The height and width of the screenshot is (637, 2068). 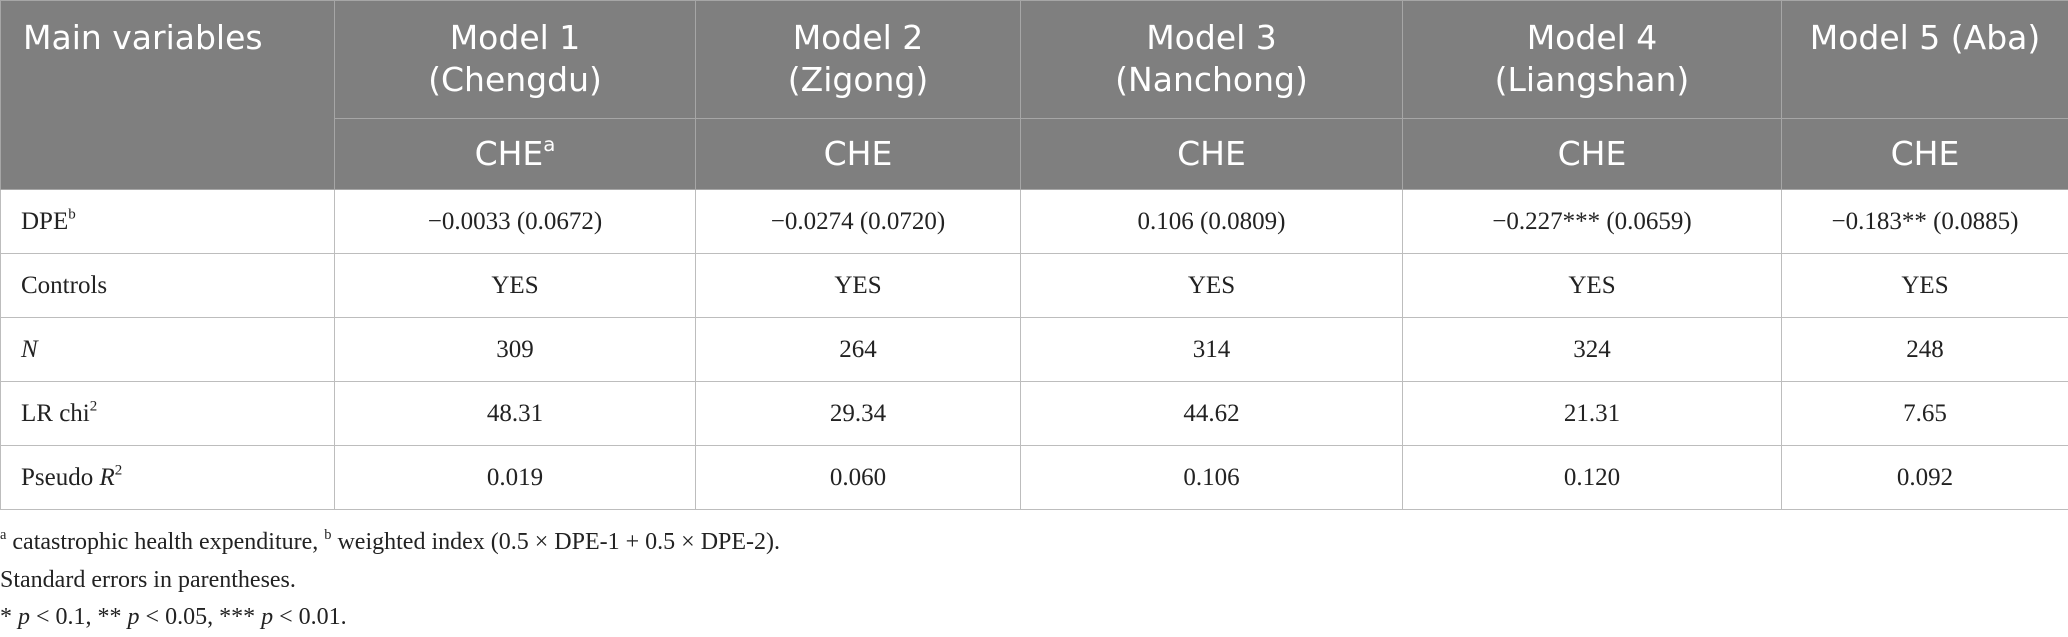 I want to click on header-cell: Model 1(Chengdu), so click(x=515, y=60).